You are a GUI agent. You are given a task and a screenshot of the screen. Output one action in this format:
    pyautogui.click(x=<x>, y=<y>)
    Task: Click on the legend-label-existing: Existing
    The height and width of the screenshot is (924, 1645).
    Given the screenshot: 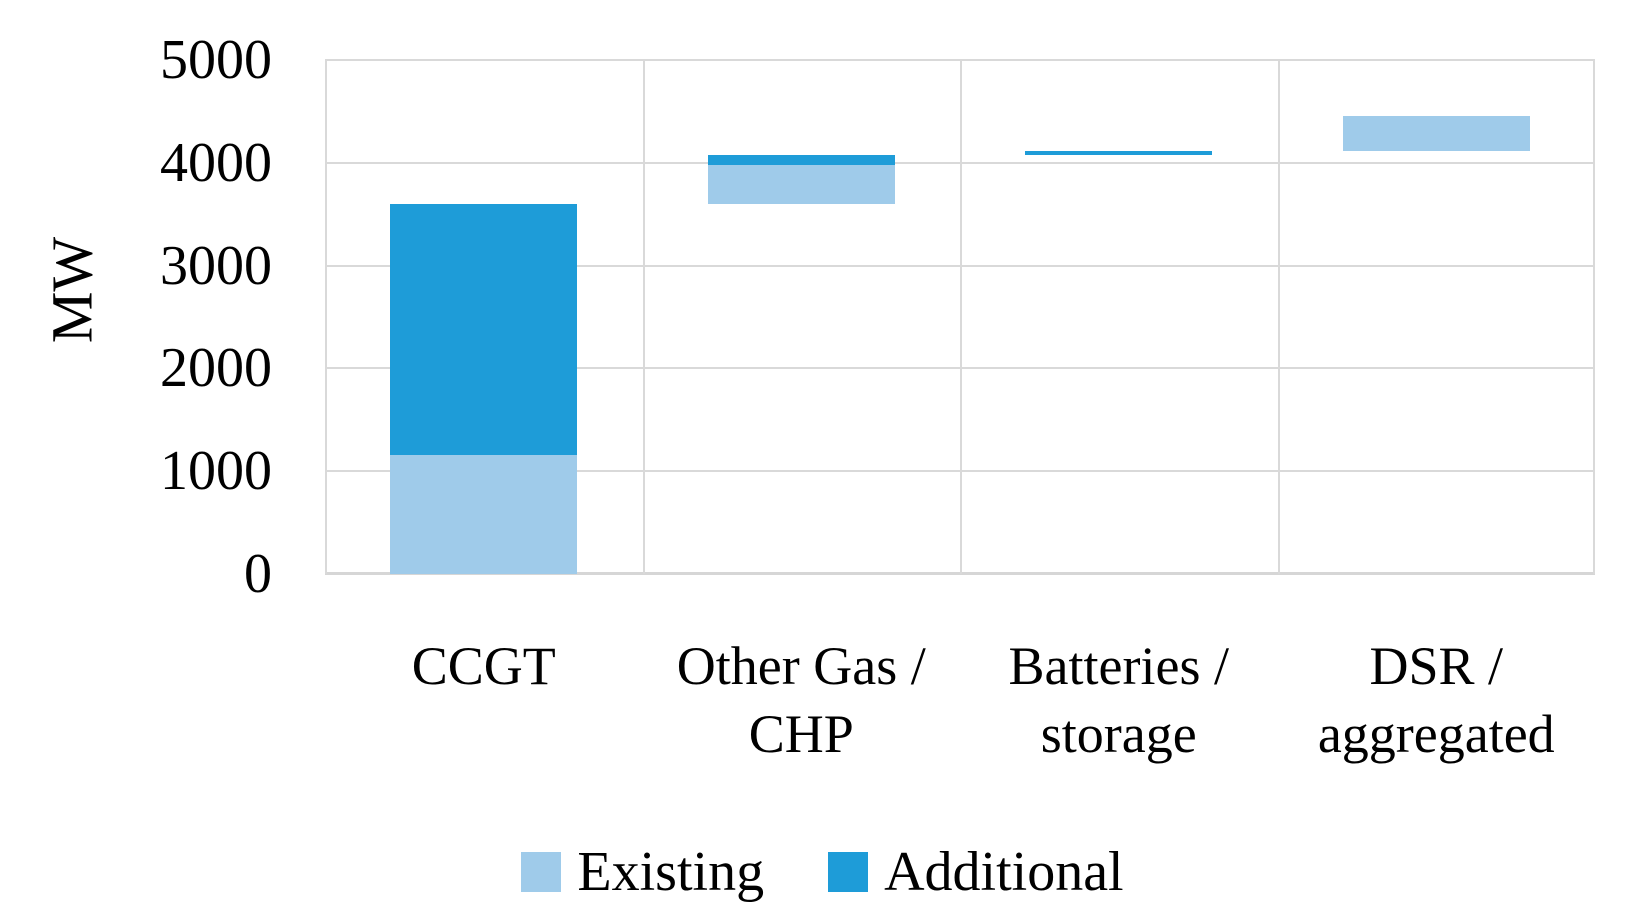 What is the action you would take?
    pyautogui.click(x=671, y=872)
    